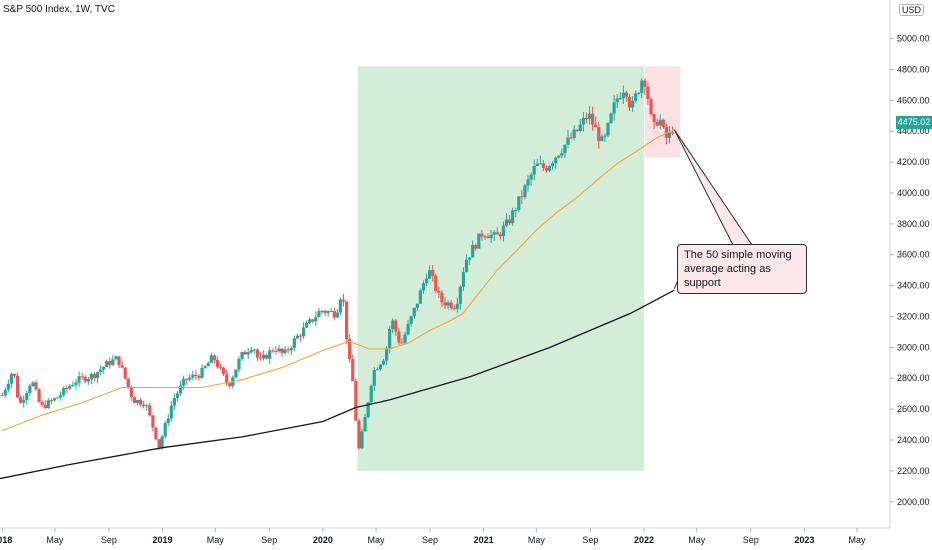 The height and width of the screenshot is (550, 932). Describe the element at coordinates (912, 10) in the screenshot. I see `currency-button: USD` at that location.